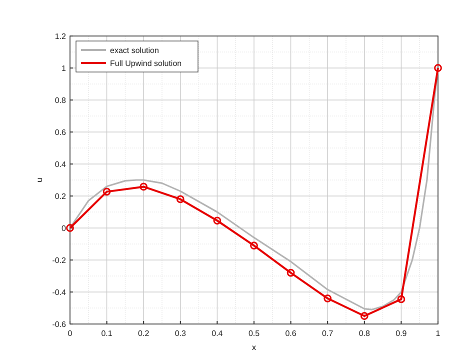  What do you see at coordinates (39, 180) in the screenshot?
I see `y-axis-title: u` at bounding box center [39, 180].